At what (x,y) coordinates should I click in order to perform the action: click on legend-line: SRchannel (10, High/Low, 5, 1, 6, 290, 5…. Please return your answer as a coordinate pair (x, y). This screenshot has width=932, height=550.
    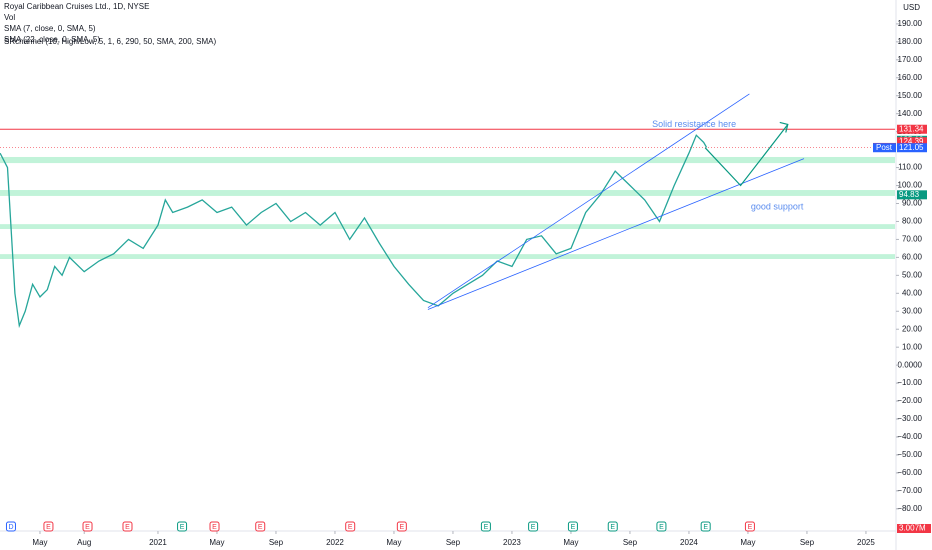
    Looking at the image, I should click on (110, 41).